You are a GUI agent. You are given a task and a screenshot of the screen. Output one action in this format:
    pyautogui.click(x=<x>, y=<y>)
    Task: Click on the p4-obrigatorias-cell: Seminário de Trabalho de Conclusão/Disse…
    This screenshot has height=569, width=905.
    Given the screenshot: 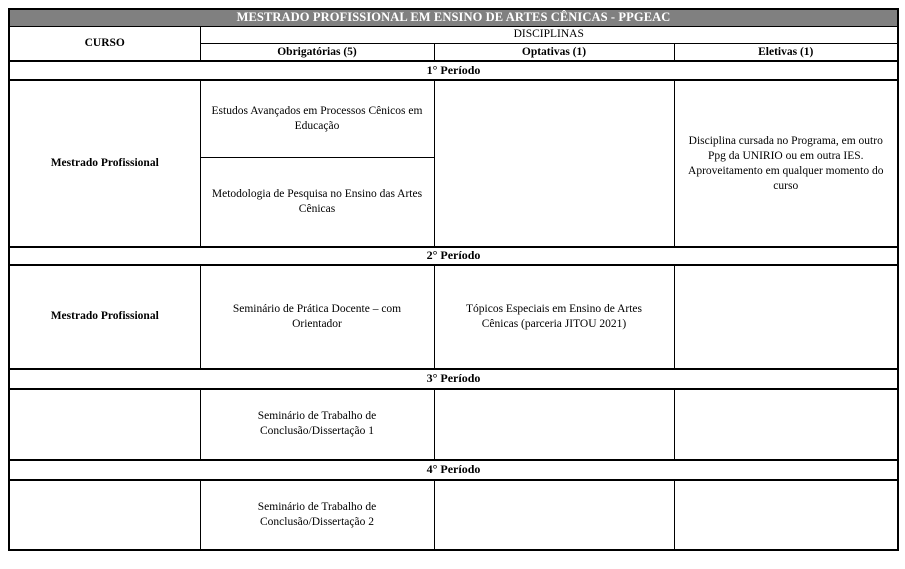 What is the action you would take?
    pyautogui.click(x=317, y=515)
    